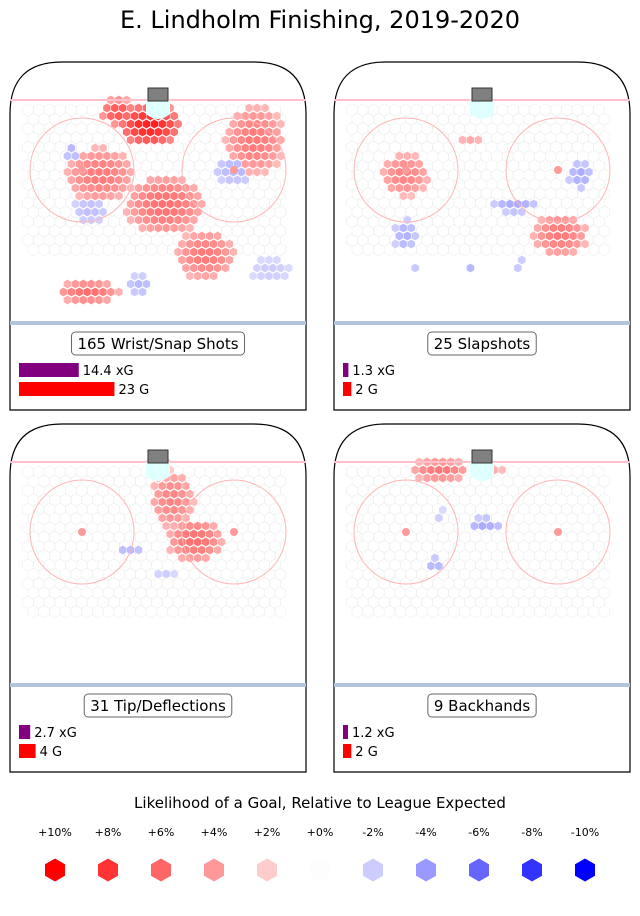 The image size is (640, 916). Describe the element at coordinates (585, 832) in the screenshot. I see `legend-label: -10%` at that location.